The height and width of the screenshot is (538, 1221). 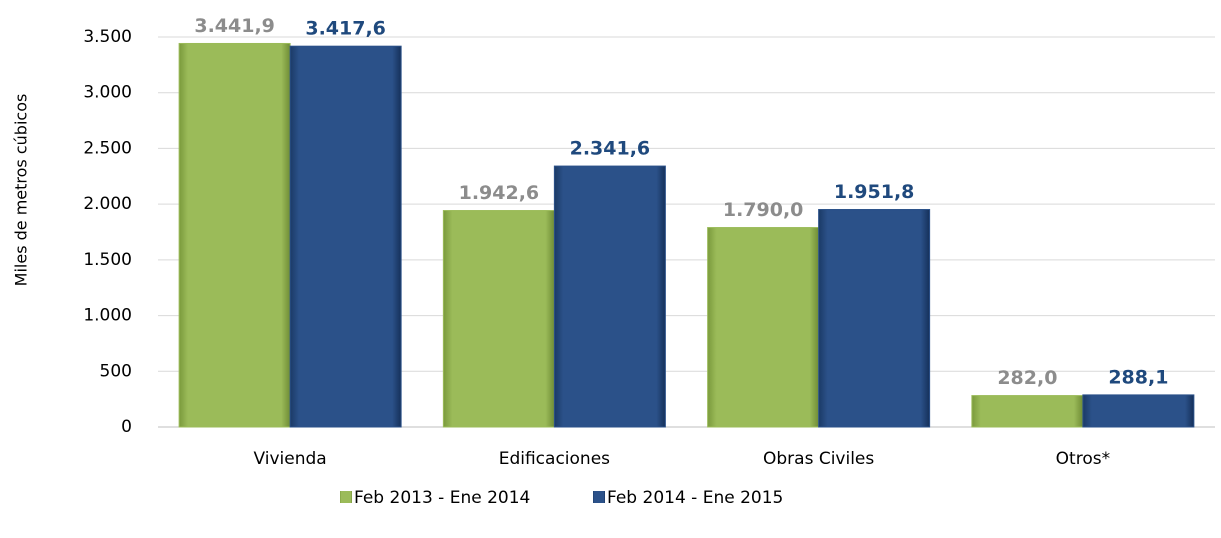 I want to click on value-label: 288,1, so click(x=1138, y=377).